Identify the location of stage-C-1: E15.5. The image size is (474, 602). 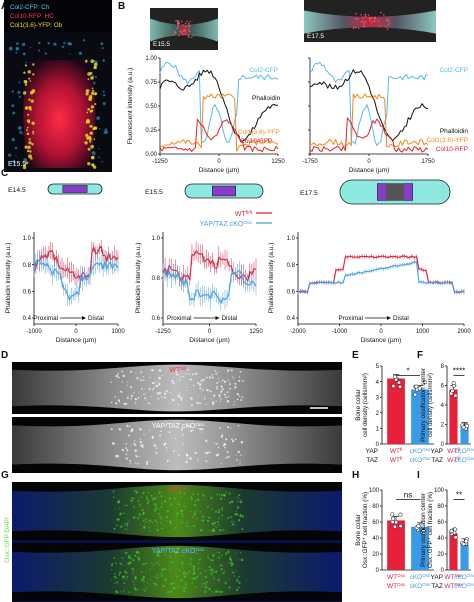
(154, 192).